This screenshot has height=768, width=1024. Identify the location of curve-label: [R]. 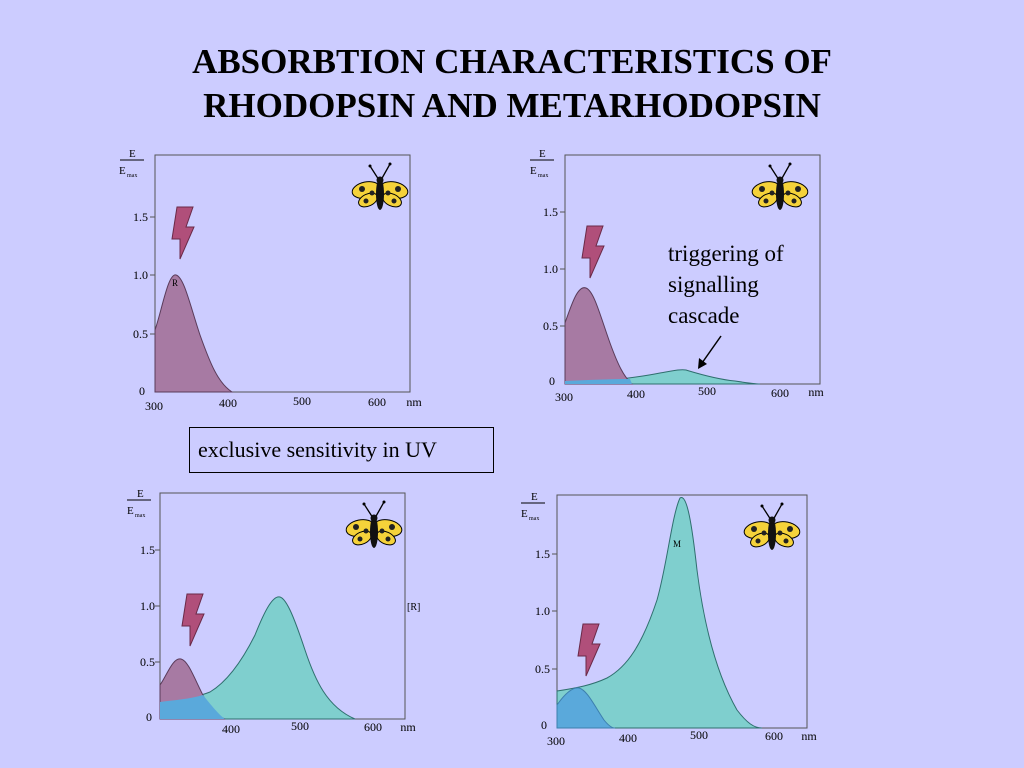
(413, 607).